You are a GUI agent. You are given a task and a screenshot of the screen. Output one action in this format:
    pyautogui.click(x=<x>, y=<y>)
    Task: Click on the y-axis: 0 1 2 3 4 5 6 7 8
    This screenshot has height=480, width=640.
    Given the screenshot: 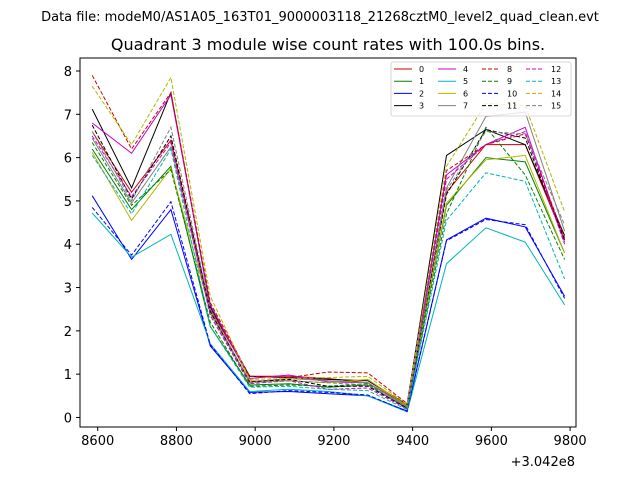 What is the action you would take?
    pyautogui.click(x=72, y=245)
    